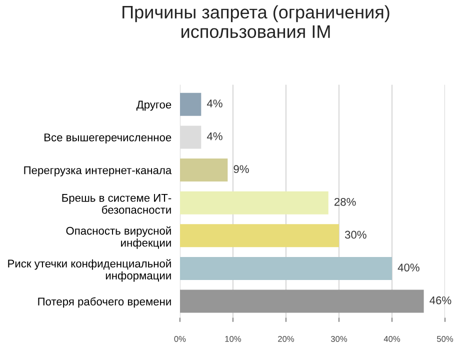 Image resolution: width=465 pixels, height=353 pixels. What do you see at coordinates (256, 21) in the screenshot?
I see `chart-title: Причины запрета (ограничения) использования IM` at bounding box center [256, 21].